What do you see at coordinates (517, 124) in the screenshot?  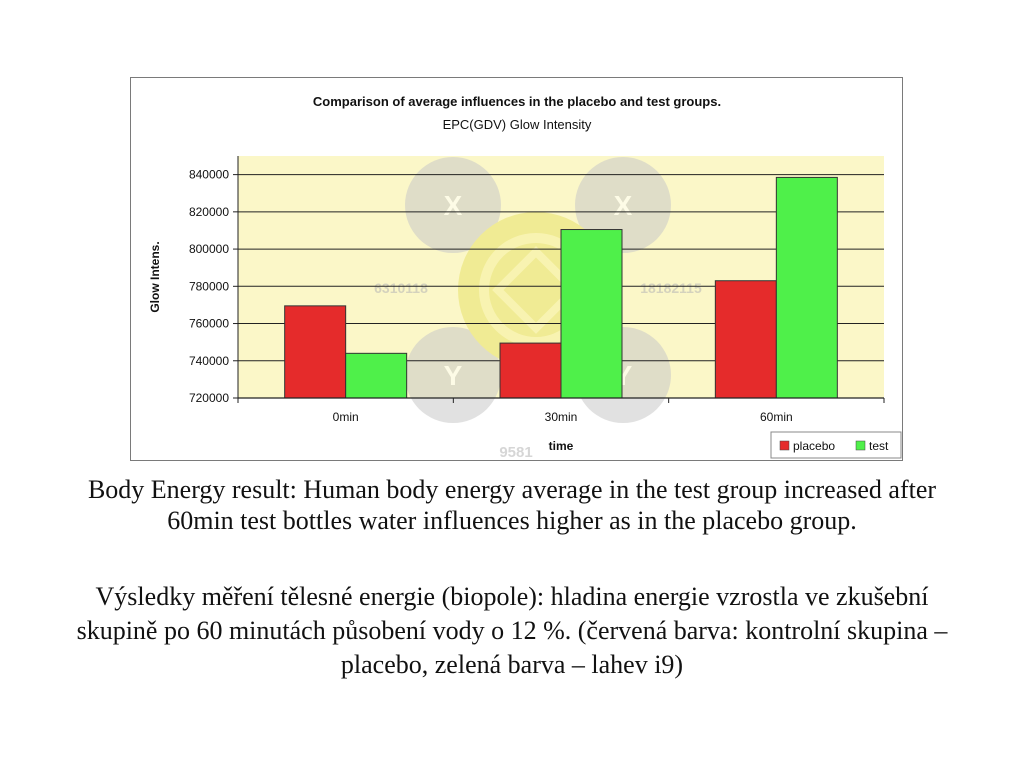 I see `chart-subtitle: EPC(GDV) Glow Intensity` at bounding box center [517, 124].